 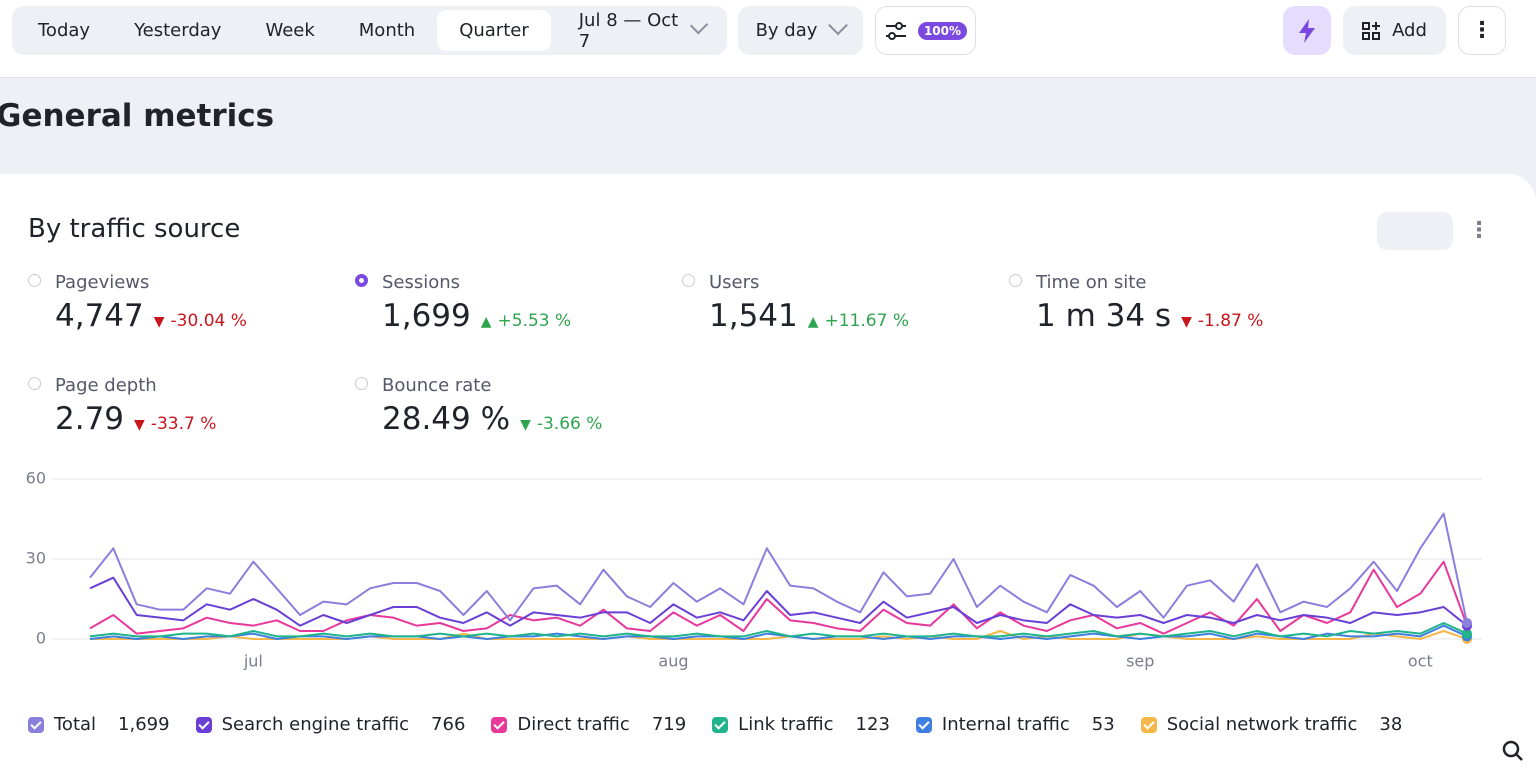 I want to click on legend-label: Direct traffic, so click(x=573, y=724).